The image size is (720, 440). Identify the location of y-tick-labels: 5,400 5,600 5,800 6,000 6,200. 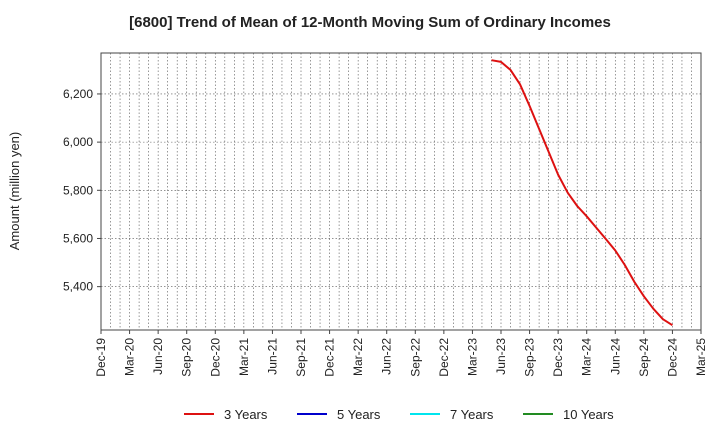
(82, 190).